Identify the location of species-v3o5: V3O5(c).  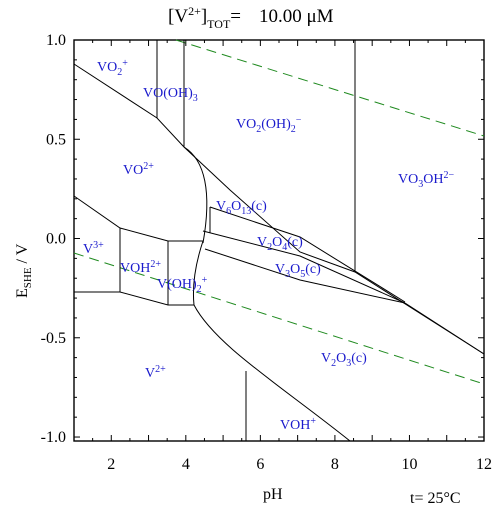
(298, 271).